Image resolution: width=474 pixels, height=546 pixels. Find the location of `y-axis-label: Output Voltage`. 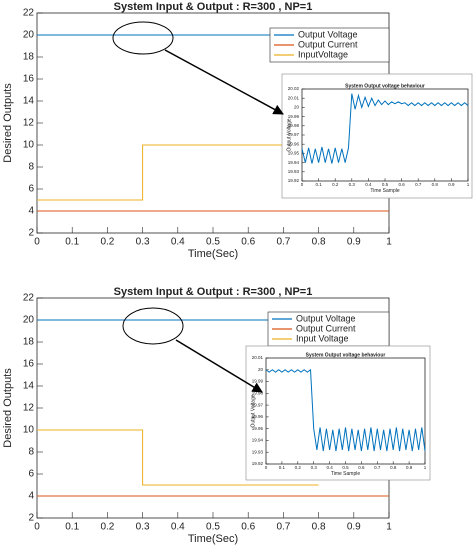

y-axis-label: Output Voltage is located at coordinates (253, 410).